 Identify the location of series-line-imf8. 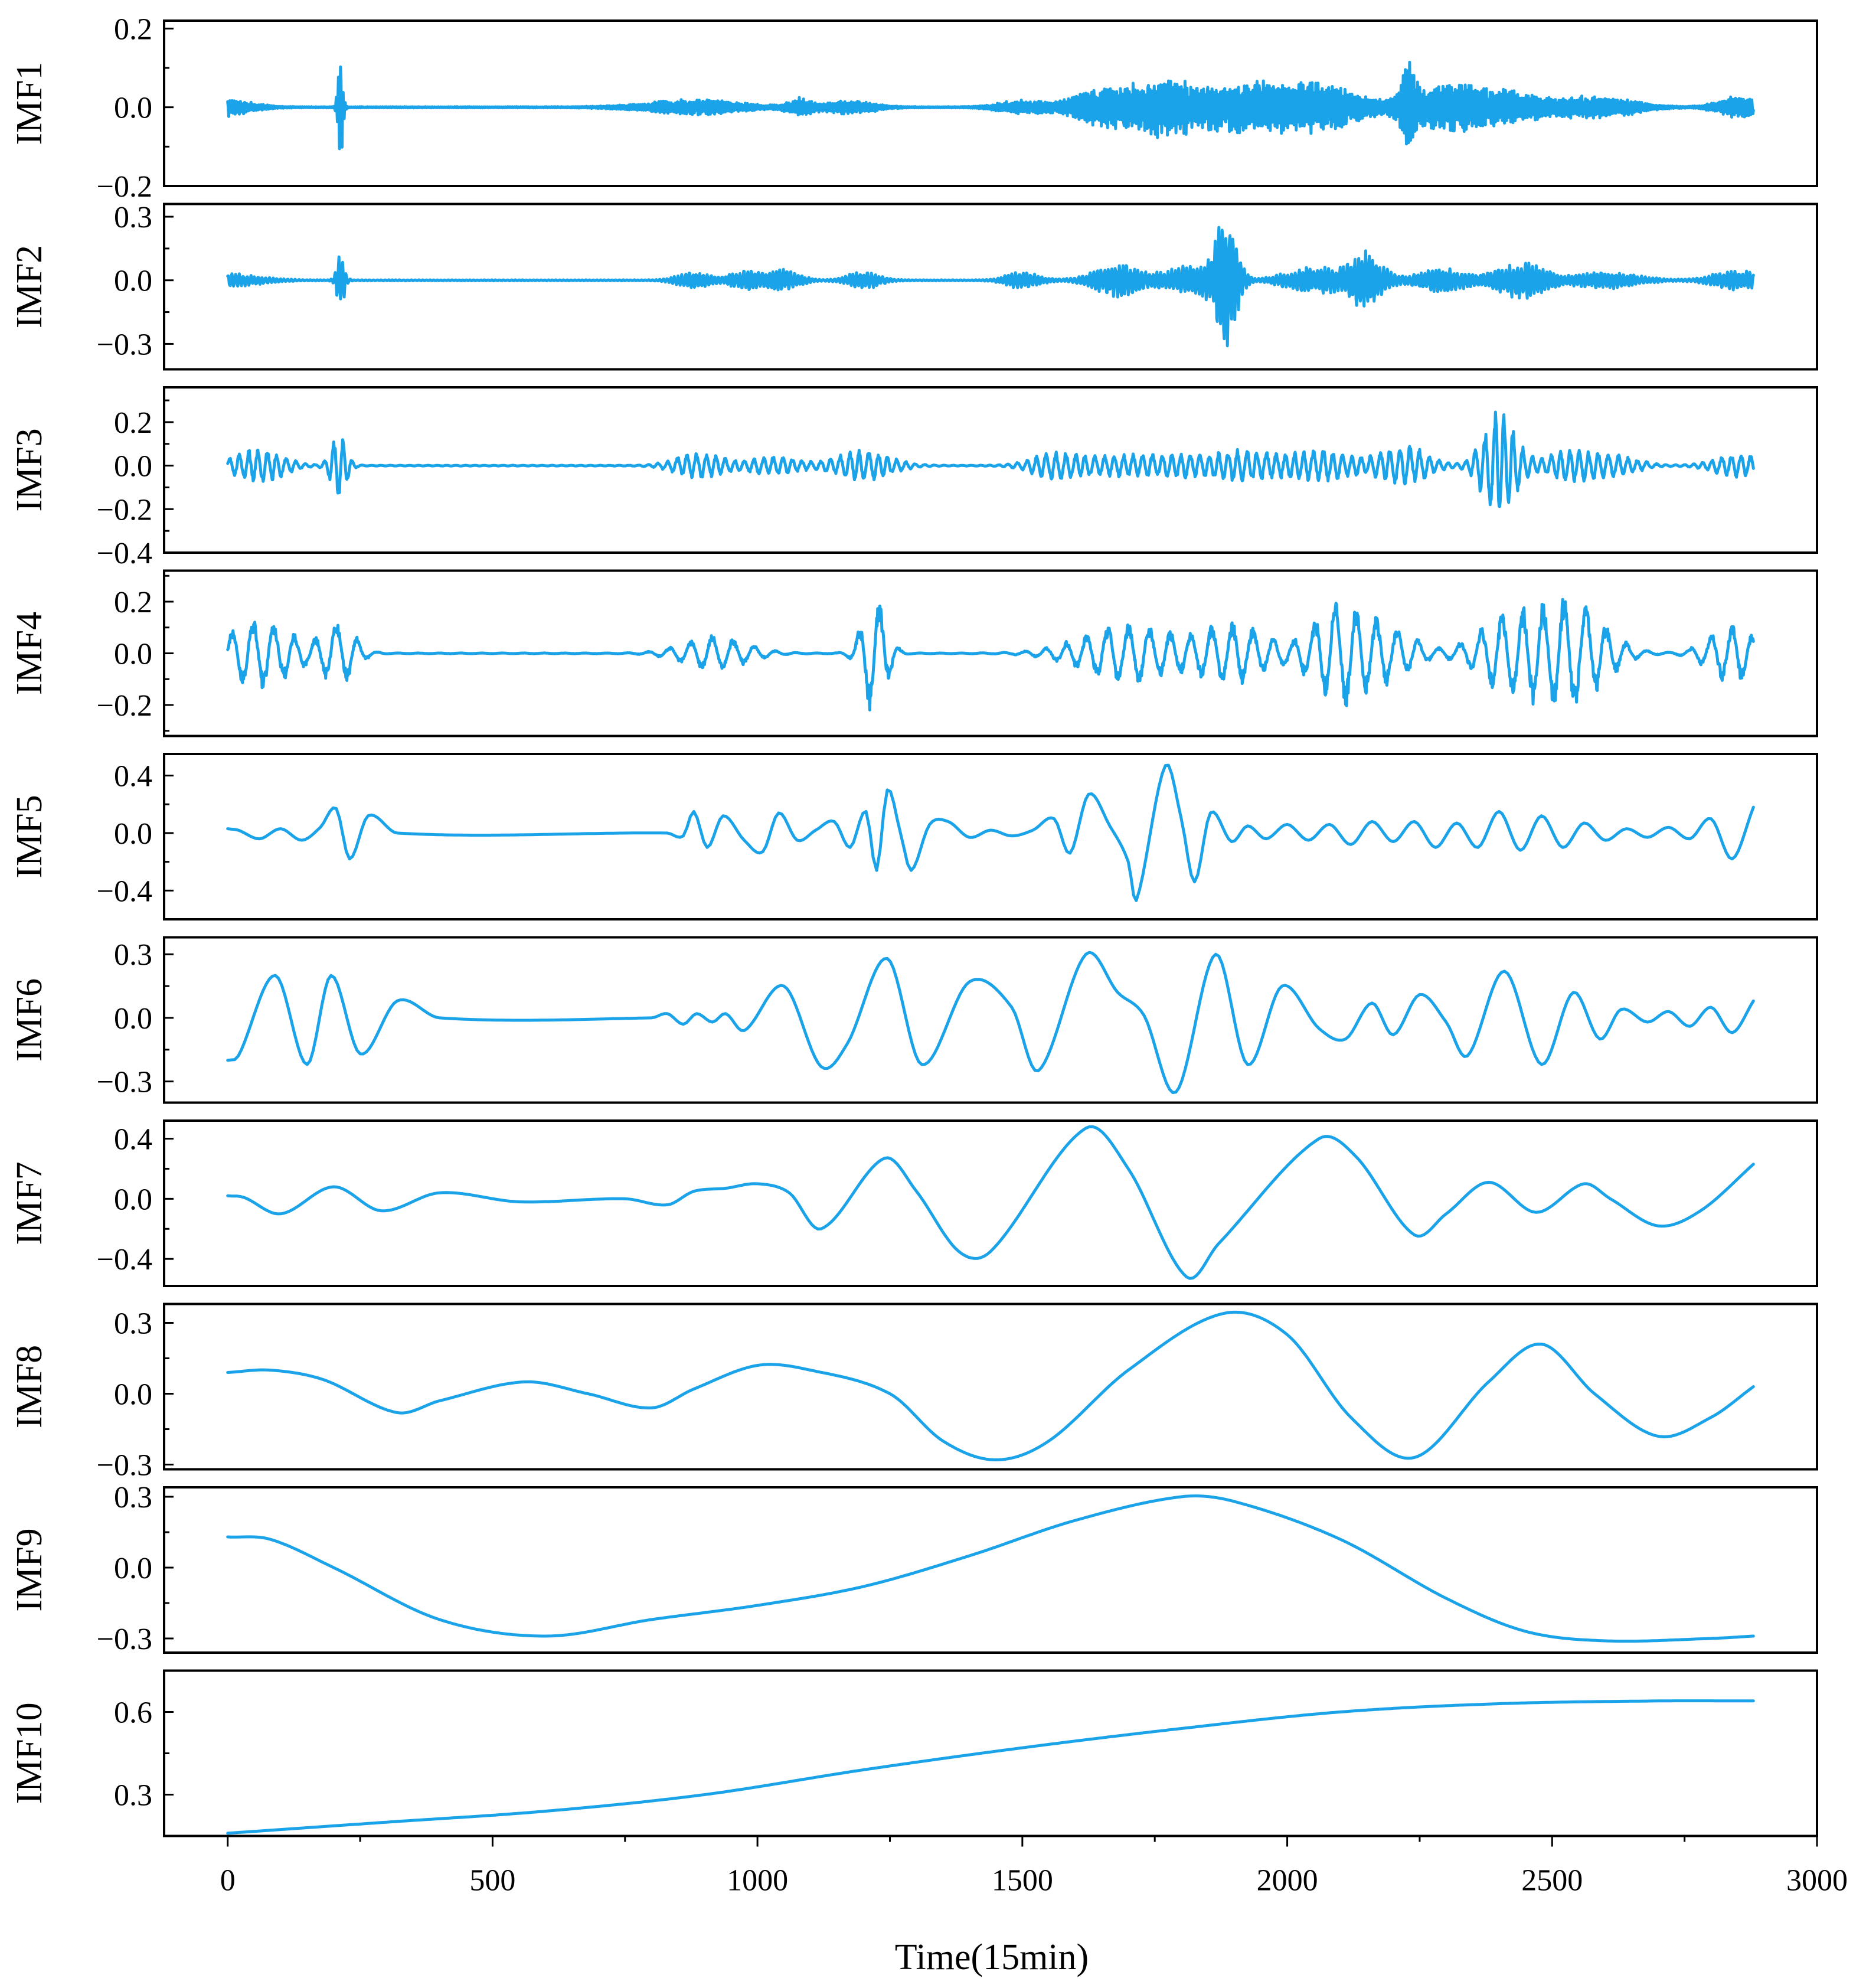
(991, 1386).